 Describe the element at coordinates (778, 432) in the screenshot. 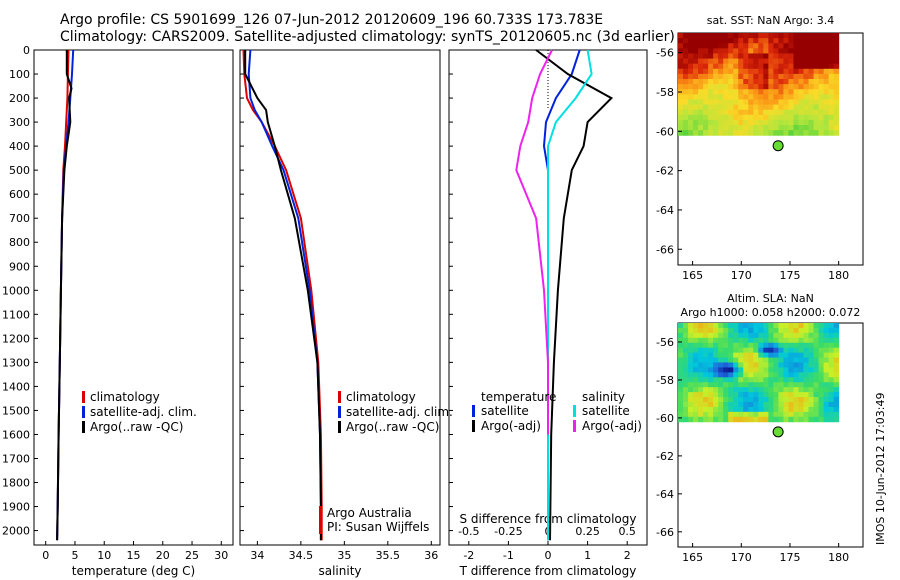

I see `argo-float-marker` at that location.